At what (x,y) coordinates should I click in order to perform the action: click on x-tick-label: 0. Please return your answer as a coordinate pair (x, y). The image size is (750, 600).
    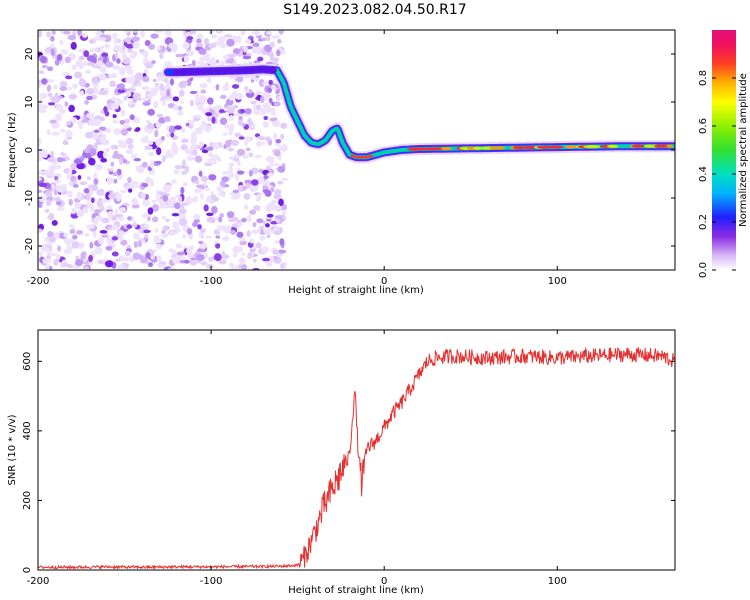
    Looking at the image, I should click on (384, 581).